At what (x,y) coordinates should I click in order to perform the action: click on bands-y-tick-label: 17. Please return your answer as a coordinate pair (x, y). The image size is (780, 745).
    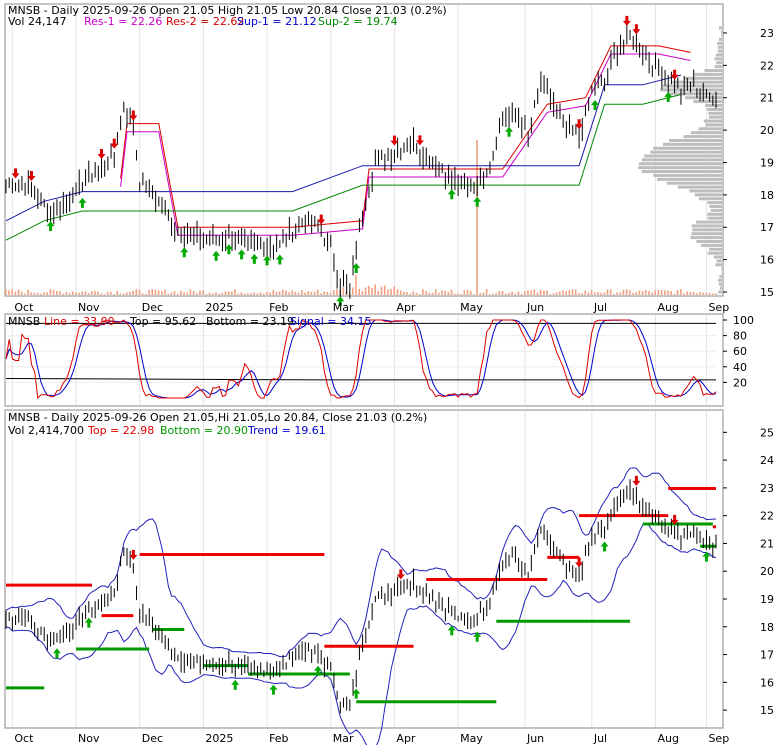
    Looking at the image, I should click on (767, 655).